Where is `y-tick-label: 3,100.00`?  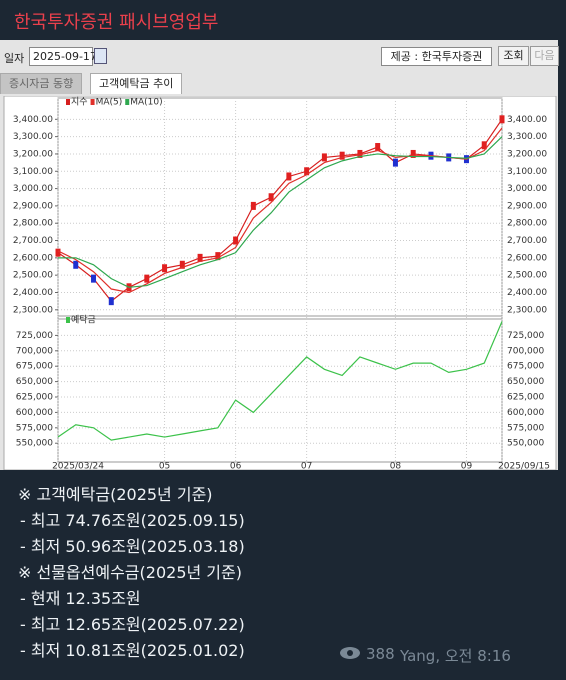
y-tick-label: 3,100.00 is located at coordinates (33, 172).